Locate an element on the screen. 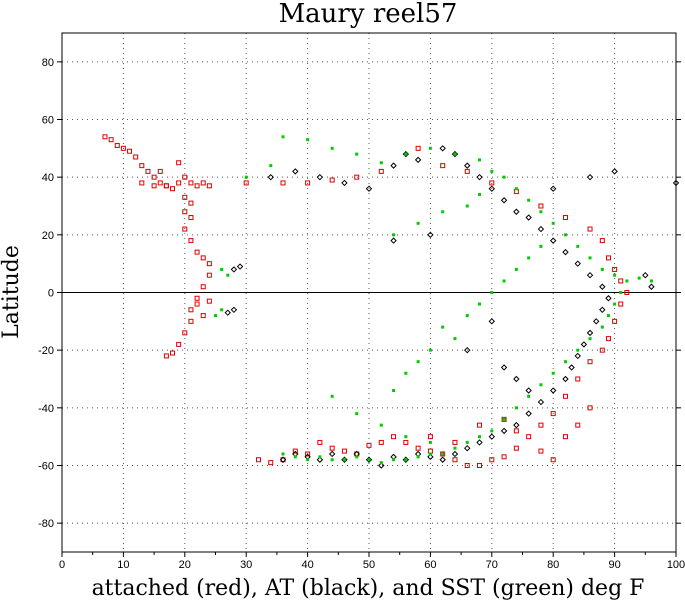 The height and width of the screenshot is (602, 685). y-tick-label: 80 is located at coordinates (48, 63).